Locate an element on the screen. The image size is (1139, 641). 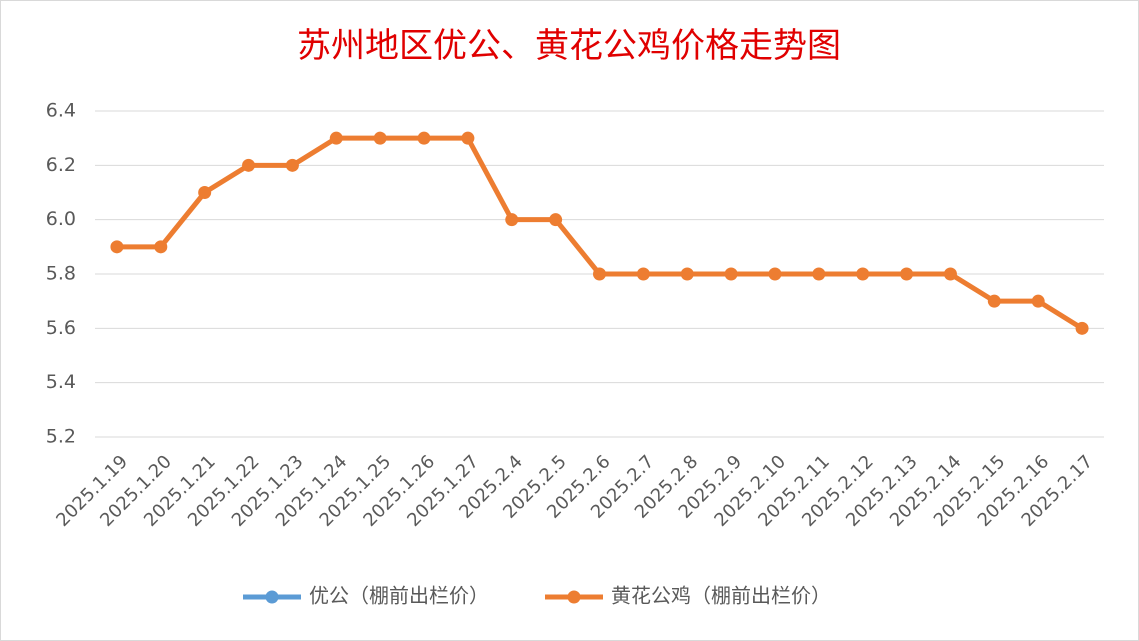
chart-title: 苏州地区优公、黄花公鸡价格走势图 is located at coordinates (569, 46).